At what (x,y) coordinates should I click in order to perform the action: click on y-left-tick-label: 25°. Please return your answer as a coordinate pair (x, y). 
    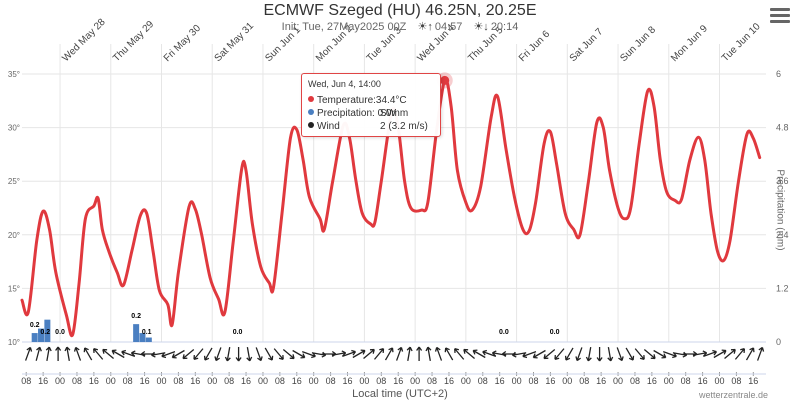
    Looking at the image, I should click on (14, 181).